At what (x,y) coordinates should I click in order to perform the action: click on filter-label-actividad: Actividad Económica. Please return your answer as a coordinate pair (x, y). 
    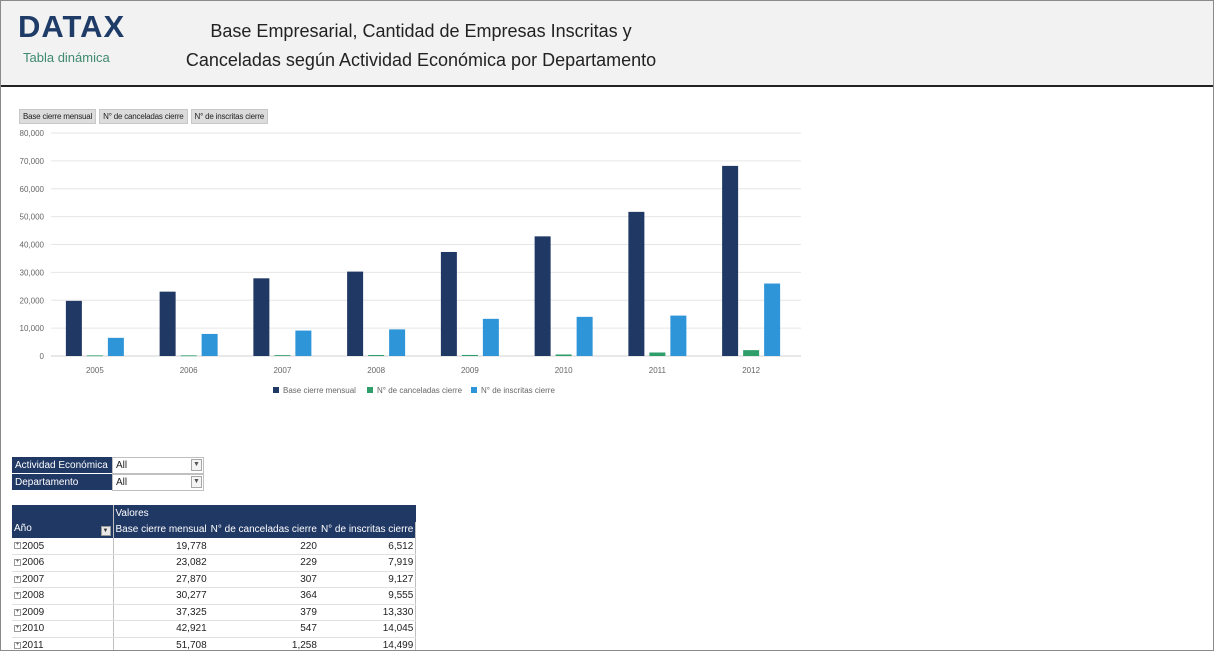
    Looking at the image, I should click on (62, 465).